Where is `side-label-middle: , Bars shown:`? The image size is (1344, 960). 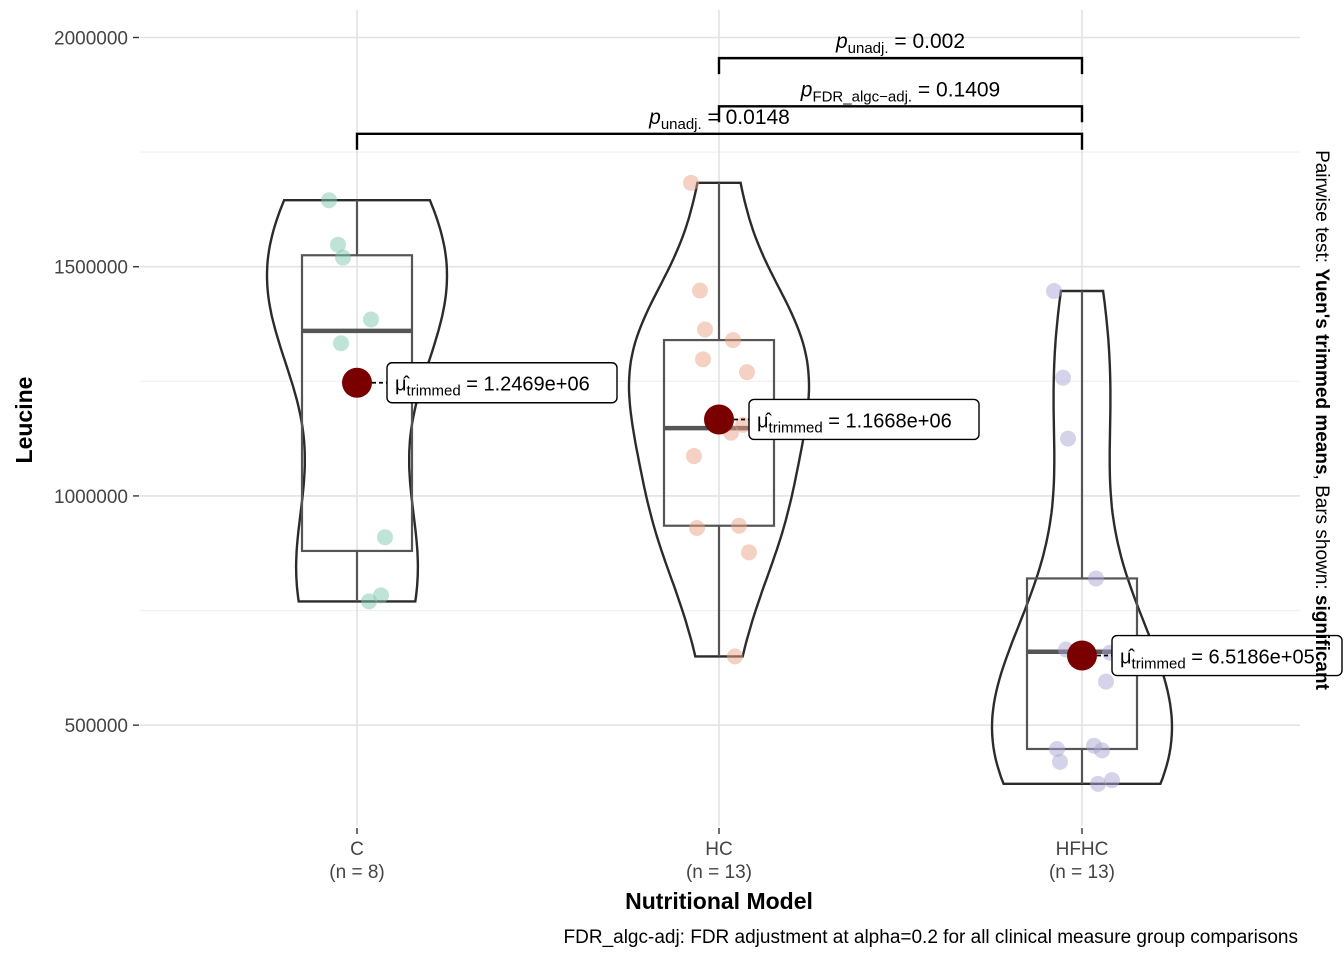 side-label-middle: , Bars shown: is located at coordinates (1321, 535).